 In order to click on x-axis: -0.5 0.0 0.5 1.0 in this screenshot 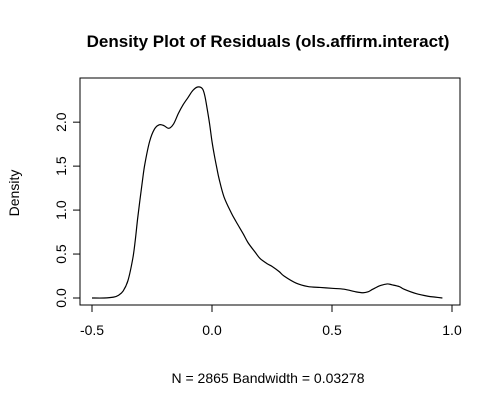, I will do `click(271, 321)`.